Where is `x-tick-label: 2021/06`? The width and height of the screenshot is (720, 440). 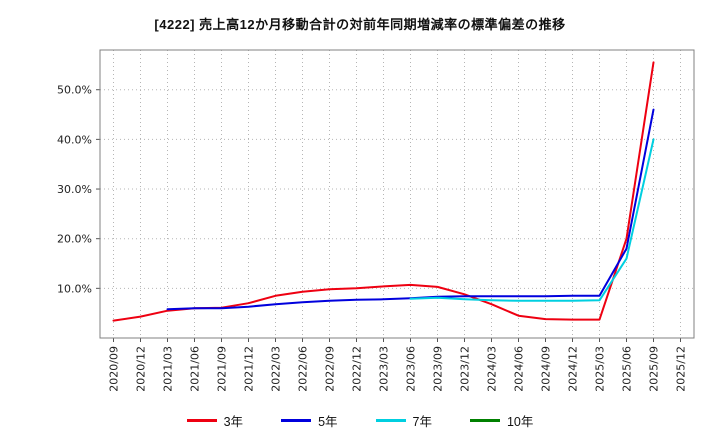
x-tick-label: 2021/06 is located at coordinates (195, 369).